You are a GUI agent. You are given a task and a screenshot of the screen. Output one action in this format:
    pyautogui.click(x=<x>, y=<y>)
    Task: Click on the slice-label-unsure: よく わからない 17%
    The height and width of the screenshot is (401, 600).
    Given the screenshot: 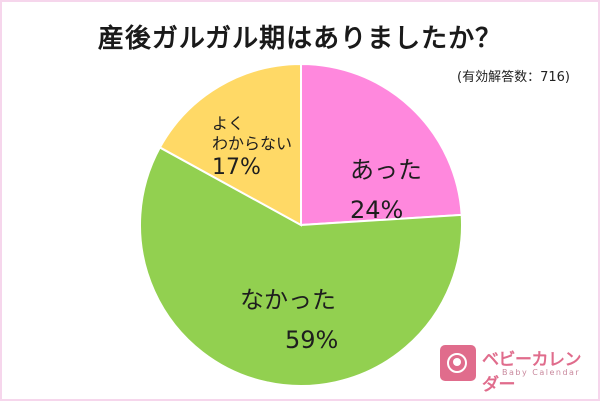 What is the action you would take?
    pyautogui.click(x=252, y=148)
    